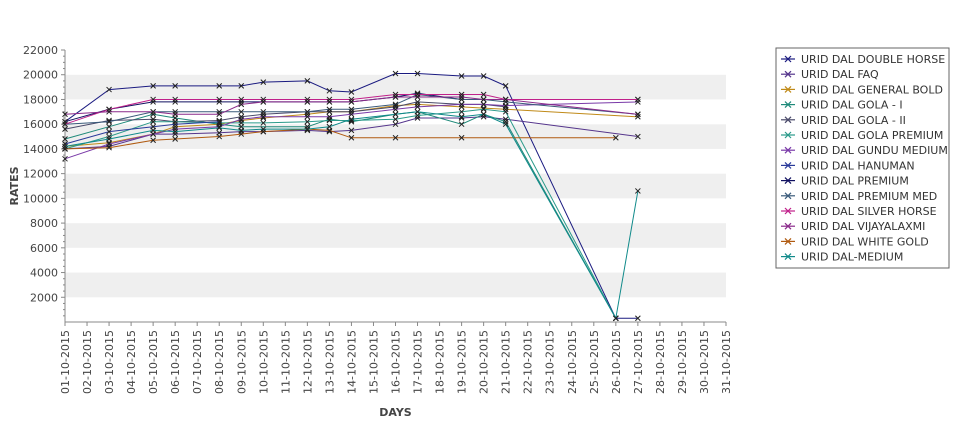 Image resolution: width=975 pixels, height=429 pixels. I want to click on legend-item: URID DAL PREMIUM, so click(845, 181).